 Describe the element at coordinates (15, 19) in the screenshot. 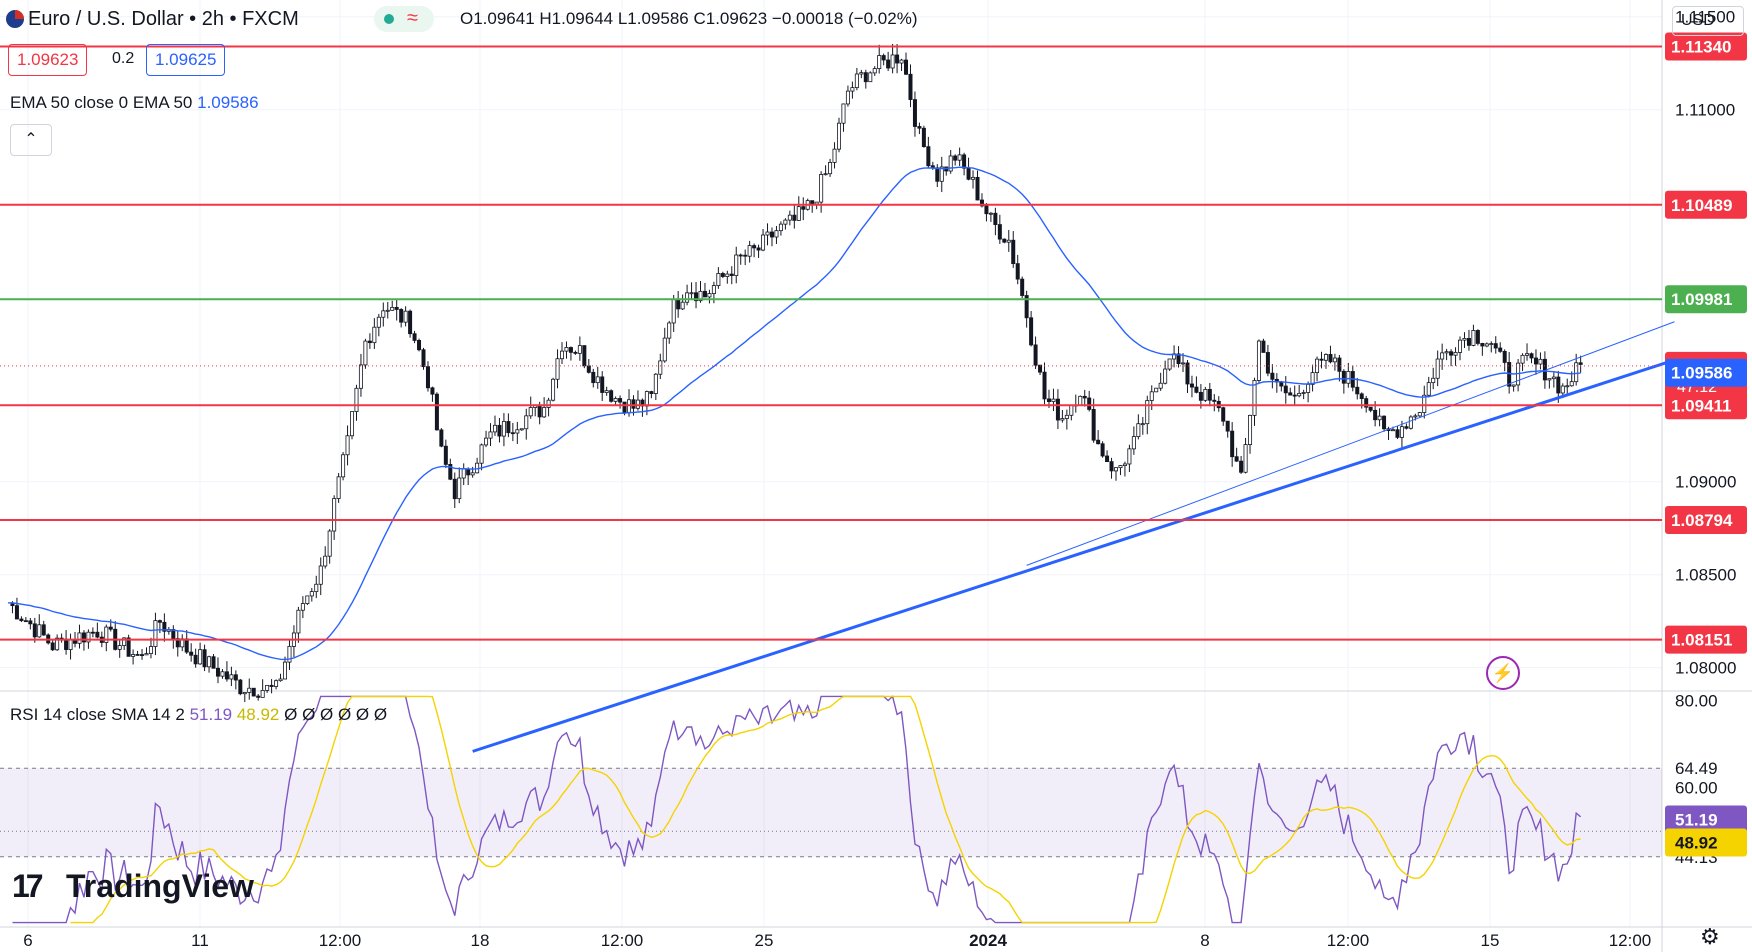

I see `eur-usd-flag-icon` at that location.